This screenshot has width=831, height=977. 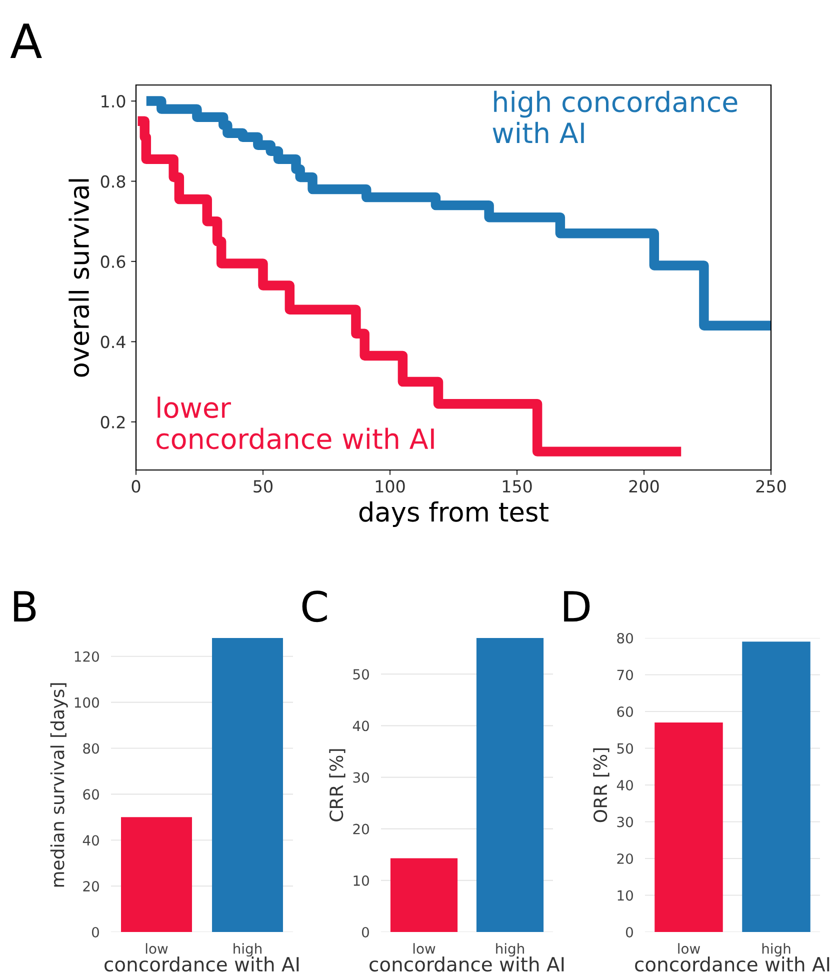 What do you see at coordinates (314, 606) in the screenshot?
I see `chart-title: C` at bounding box center [314, 606].